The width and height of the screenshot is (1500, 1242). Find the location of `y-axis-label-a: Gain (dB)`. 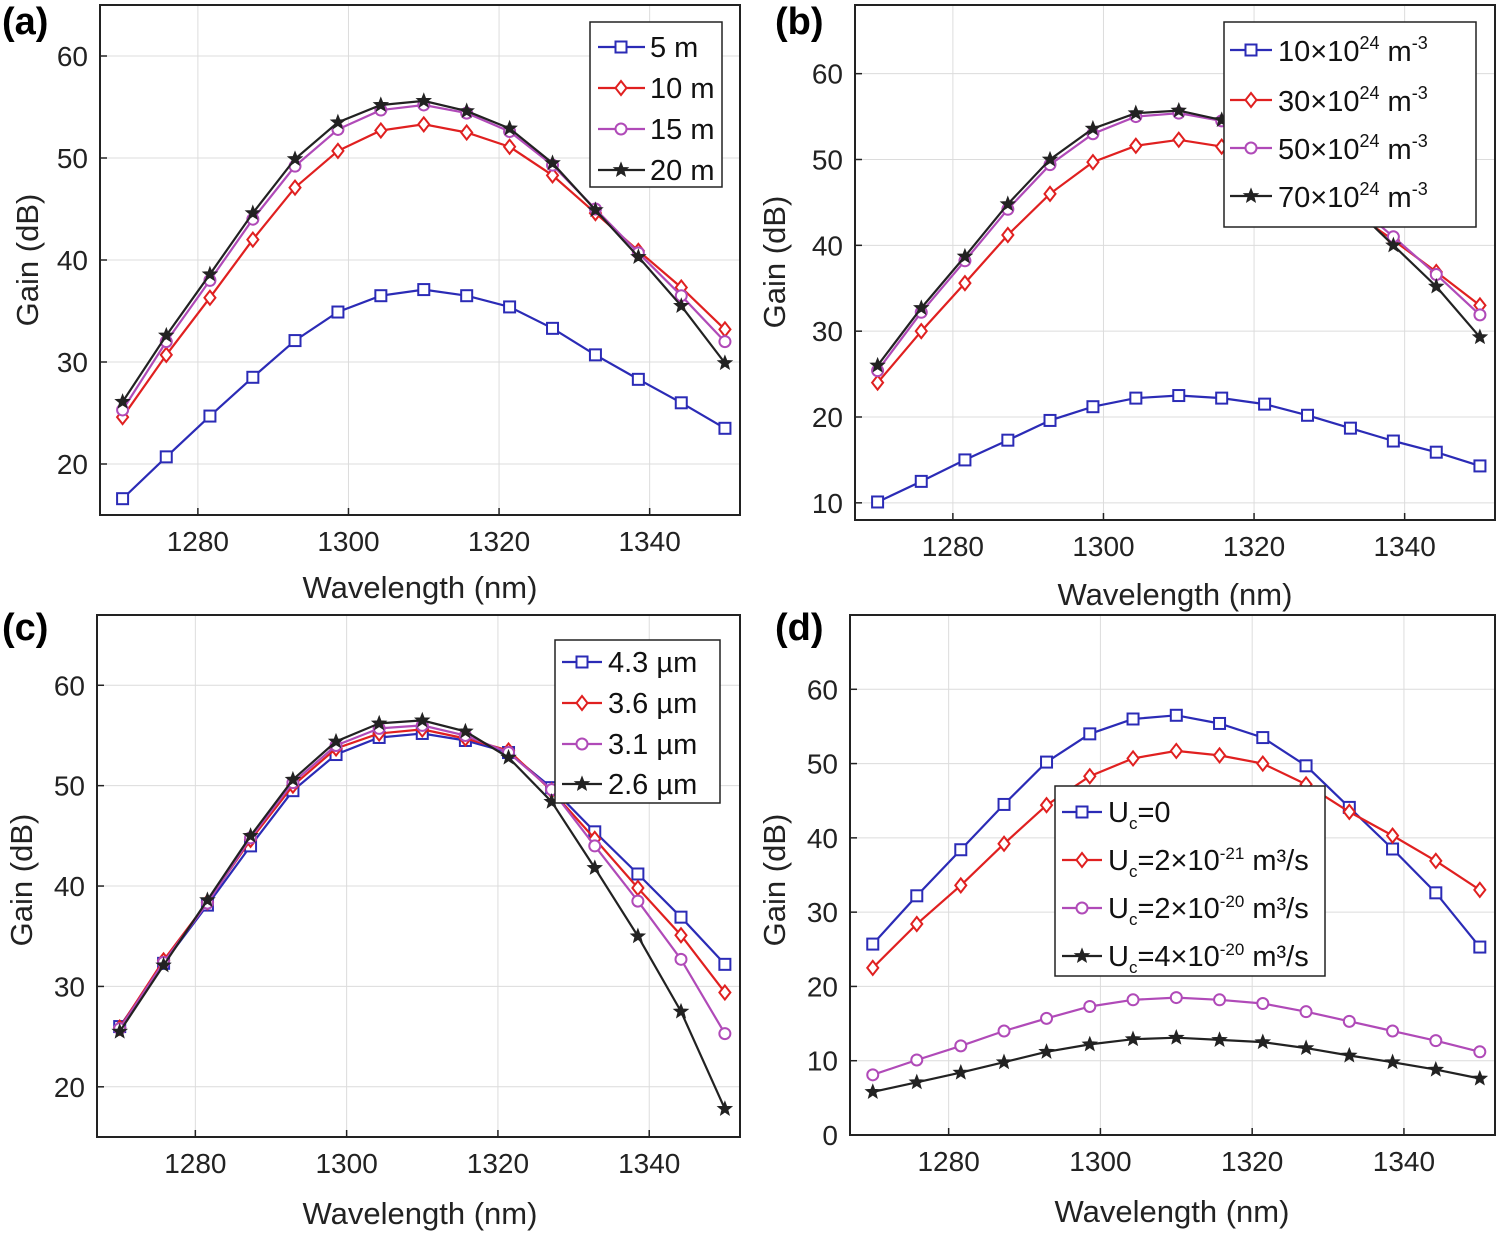

y-axis-label-a: Gain (dB) is located at coordinates (27, 260).